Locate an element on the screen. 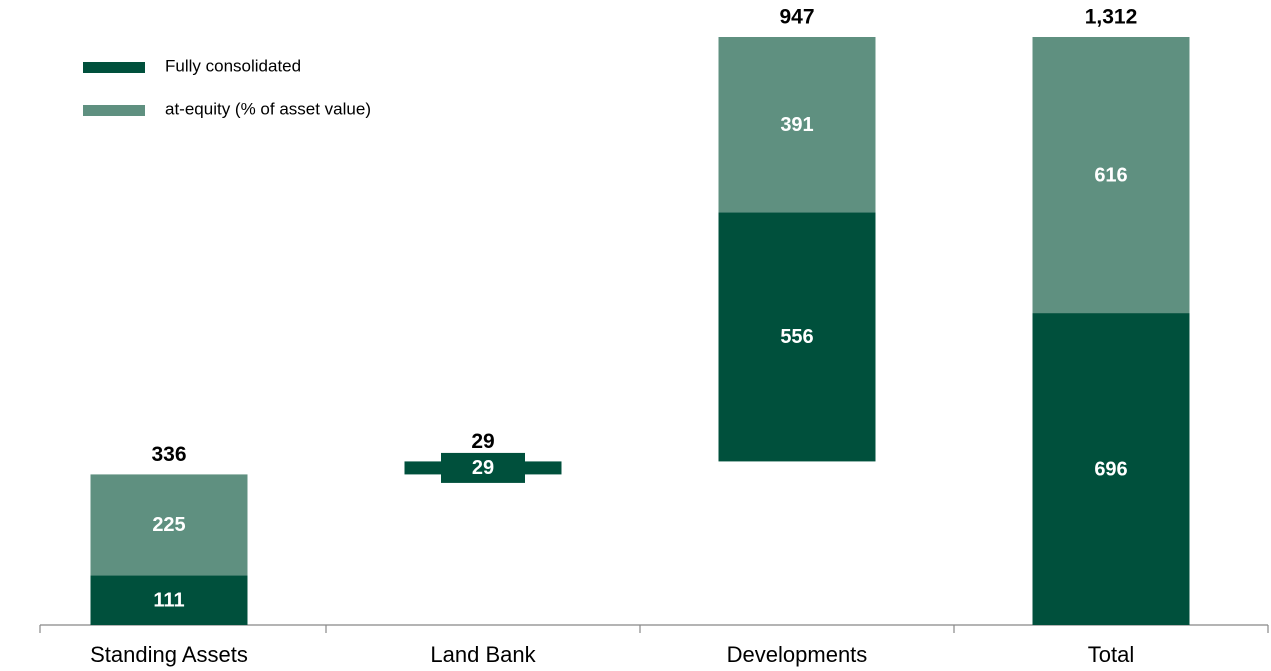  legend-label: Fully consolidated is located at coordinates (233, 65).